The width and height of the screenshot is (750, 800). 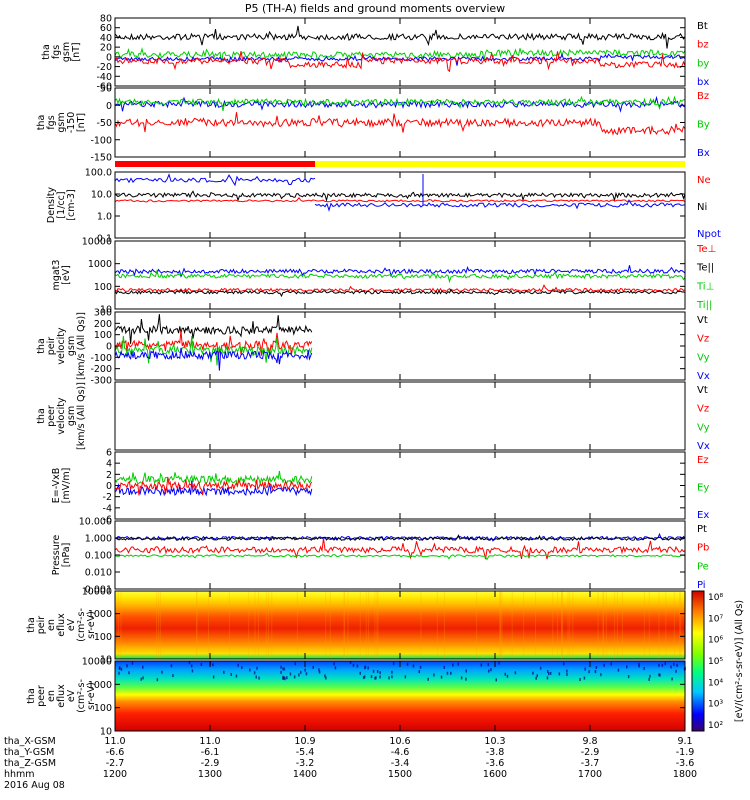 I want to click on x-row-value: -6.6, so click(x=115, y=752).